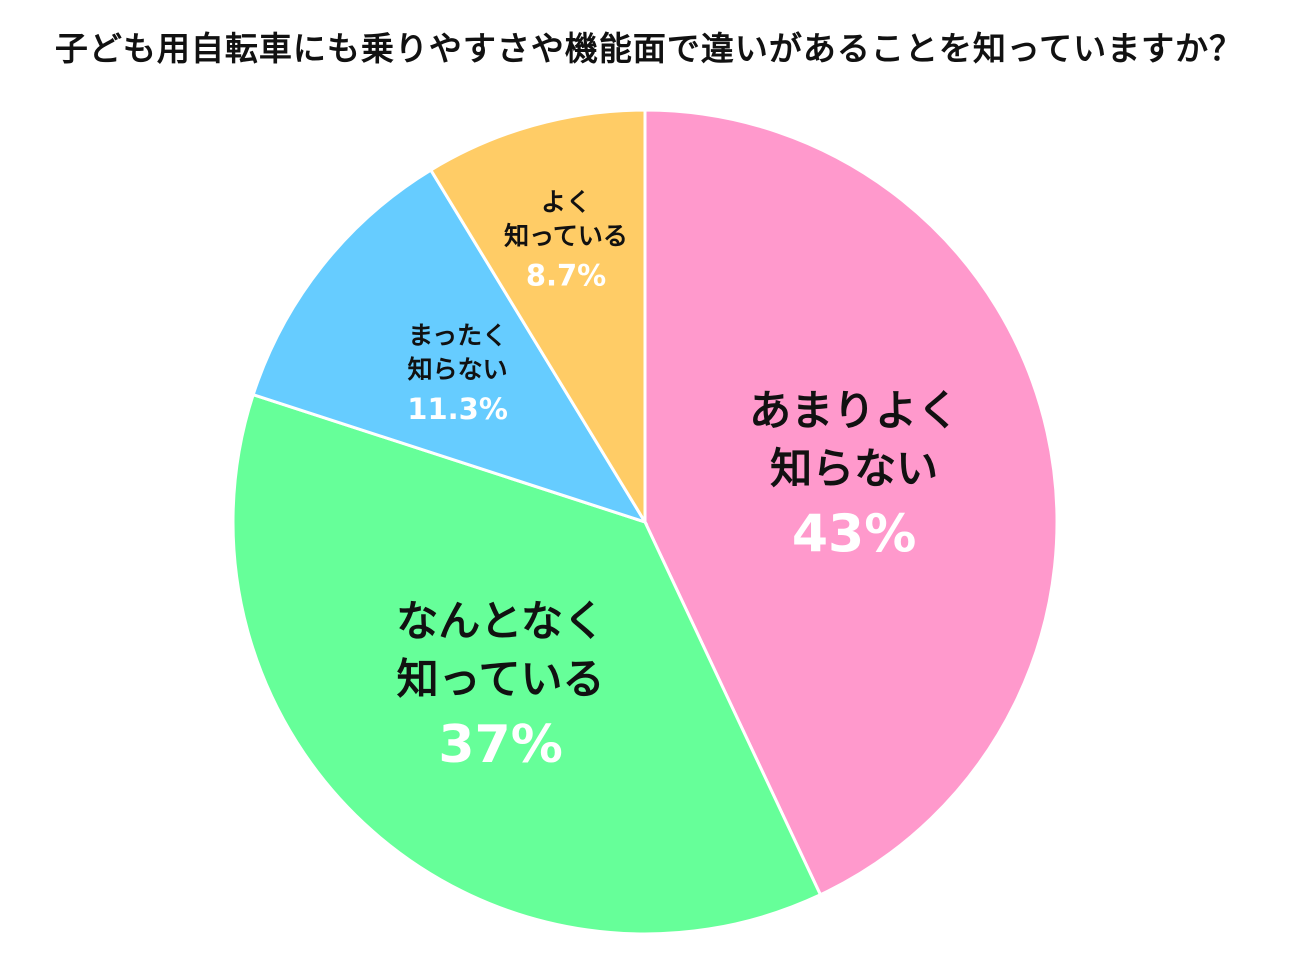  I want to click on slice-label-3-line-1: まったく, so click(457, 335).